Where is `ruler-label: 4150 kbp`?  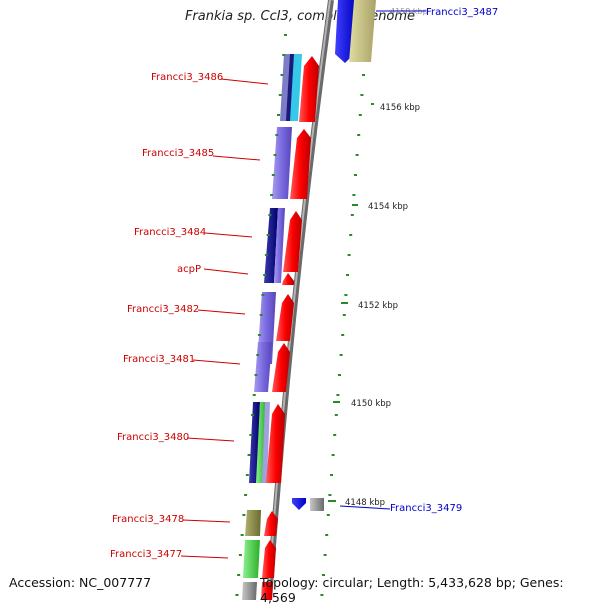
ruler-label: 4150 kbp is located at coordinates (371, 404).